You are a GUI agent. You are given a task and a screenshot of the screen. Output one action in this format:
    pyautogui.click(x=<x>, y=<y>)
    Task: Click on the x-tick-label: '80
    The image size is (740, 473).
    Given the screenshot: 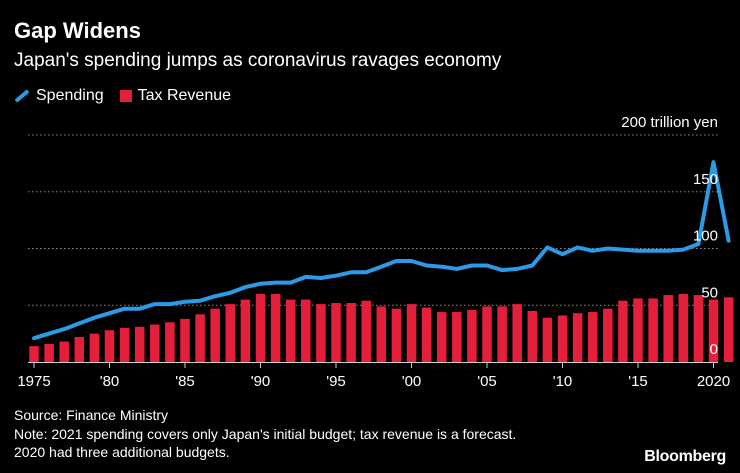 What is the action you would take?
    pyautogui.click(x=110, y=381)
    